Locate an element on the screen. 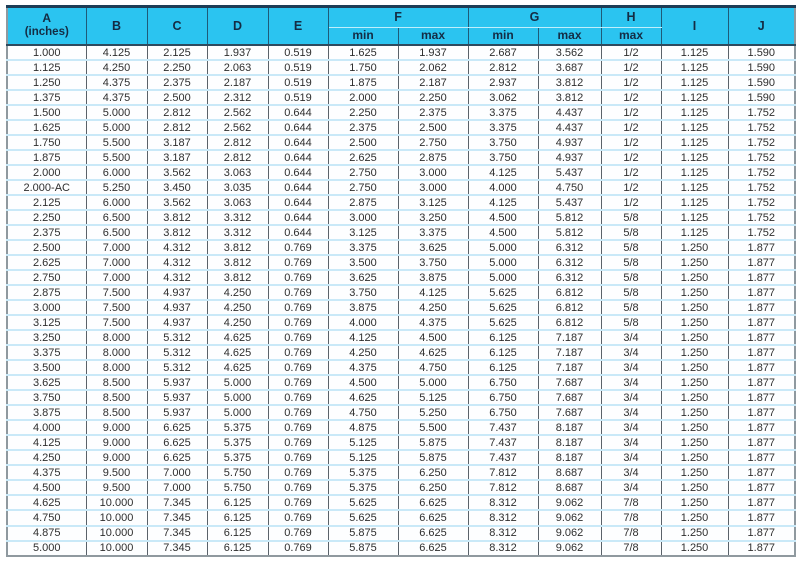 This screenshot has height=564, width=800. table-cell: 9.000 is located at coordinates (116, 458).